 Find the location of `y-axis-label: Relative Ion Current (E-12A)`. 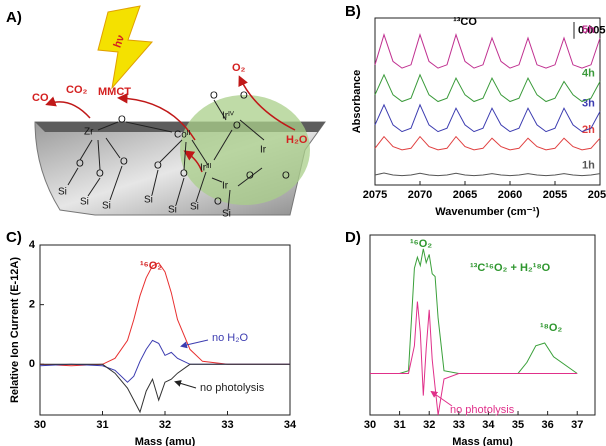

y-axis-label: Relative Ion Current (E-12A) is located at coordinates (15, 330).